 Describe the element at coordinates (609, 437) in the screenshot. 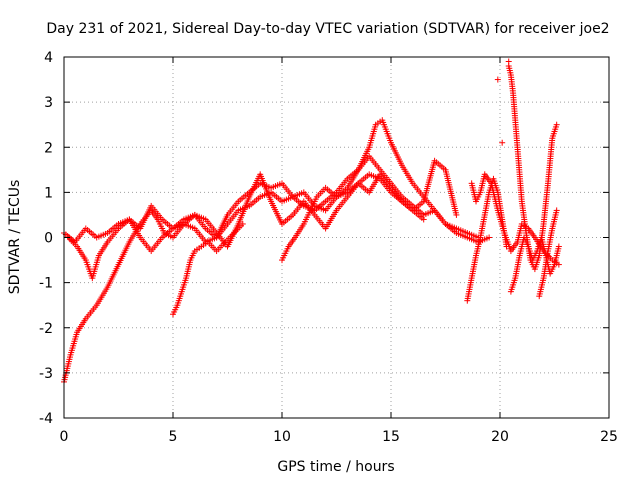

I see `x-tick-label: 25` at that location.